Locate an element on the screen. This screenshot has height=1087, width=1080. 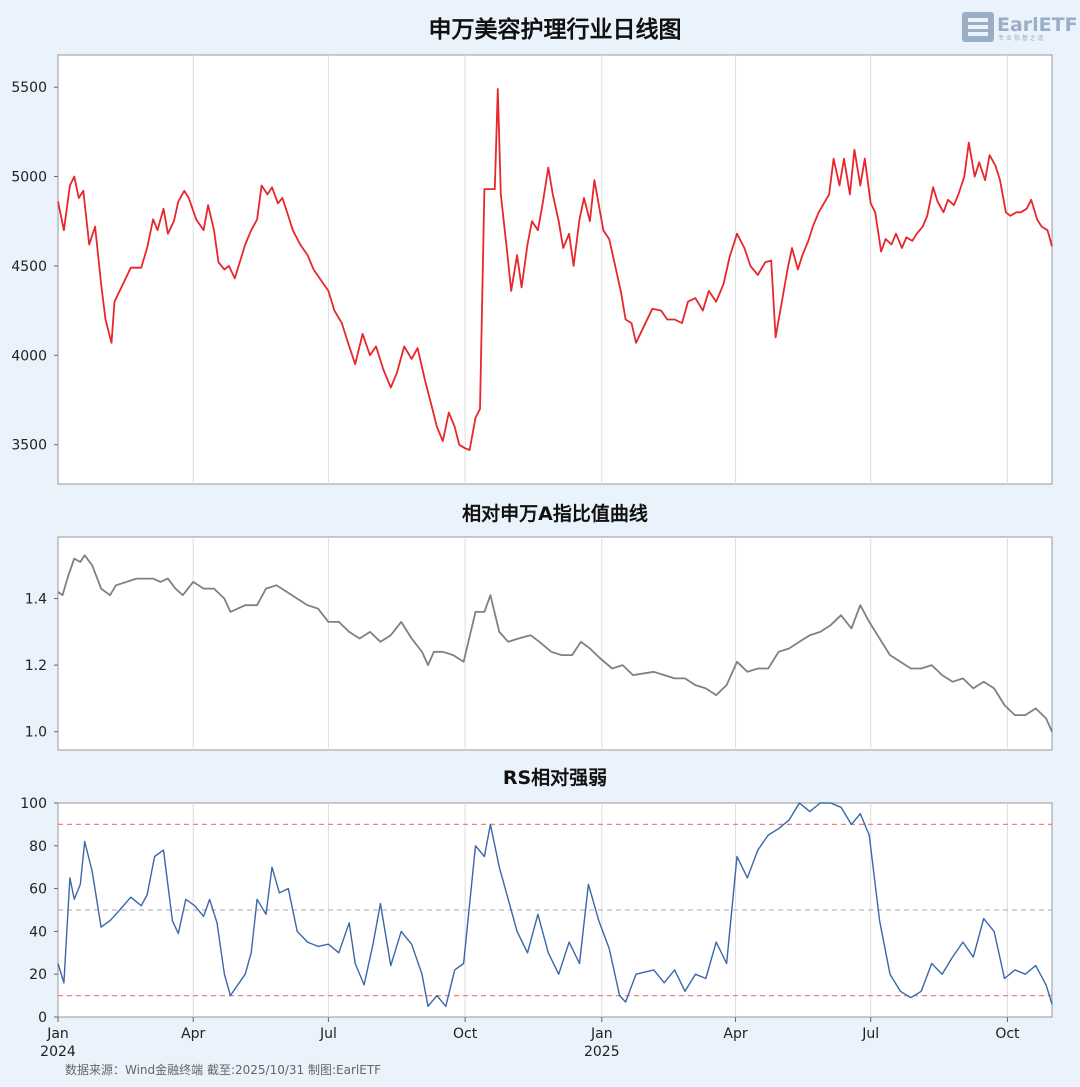
x-tick-year-label: 2025 is located at coordinates (602, 1052).